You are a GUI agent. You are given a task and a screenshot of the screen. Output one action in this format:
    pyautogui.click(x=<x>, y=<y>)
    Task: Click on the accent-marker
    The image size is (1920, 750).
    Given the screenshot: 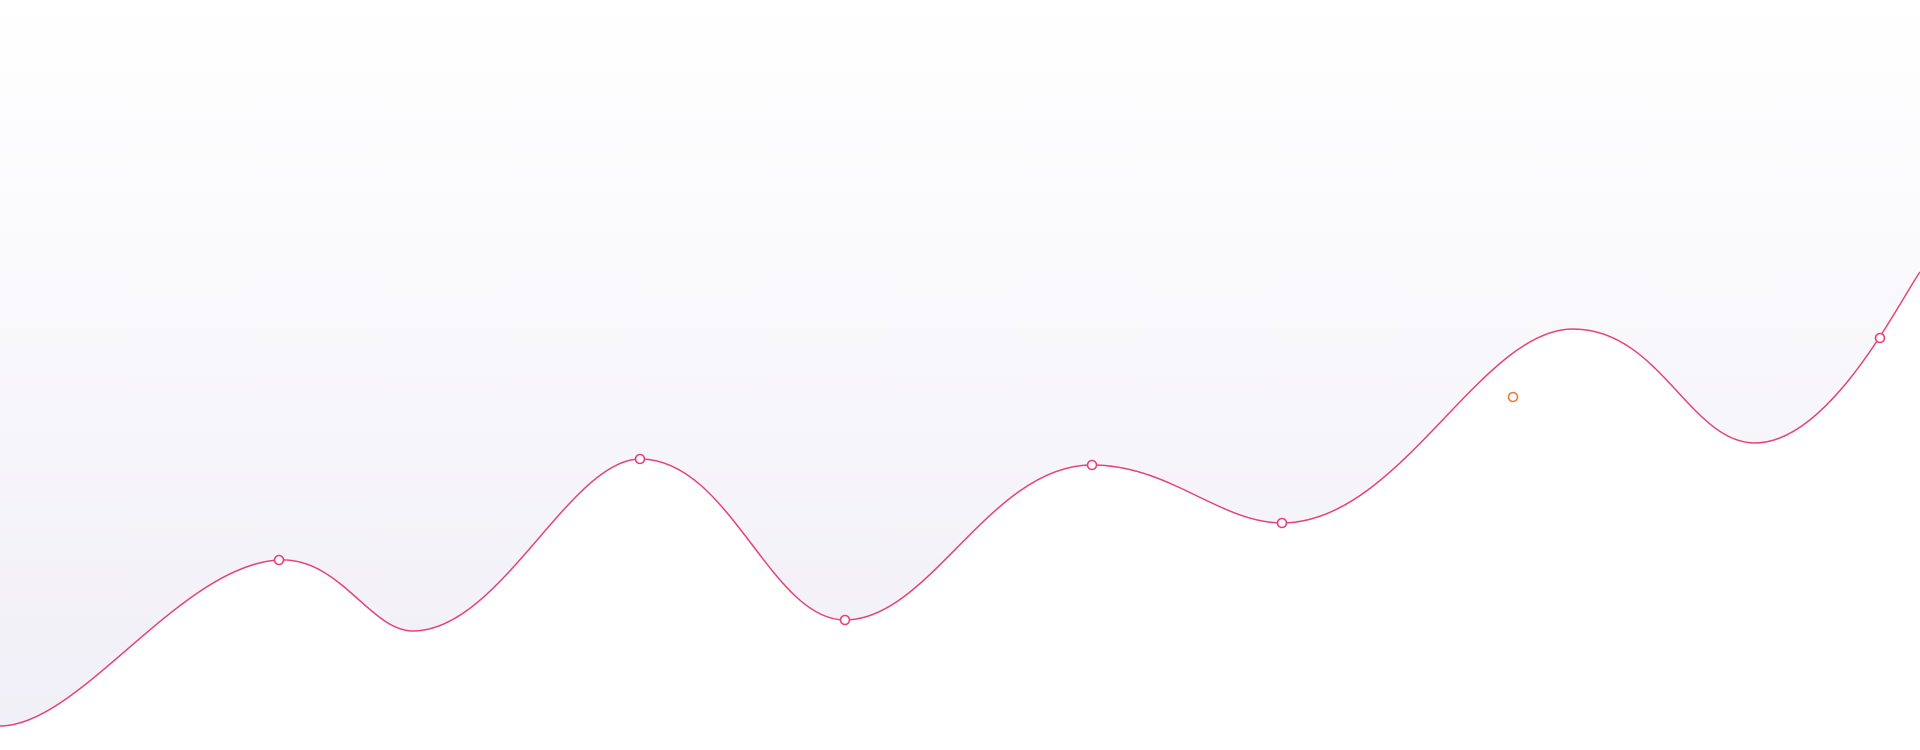 What is the action you would take?
    pyautogui.click(x=1513, y=397)
    